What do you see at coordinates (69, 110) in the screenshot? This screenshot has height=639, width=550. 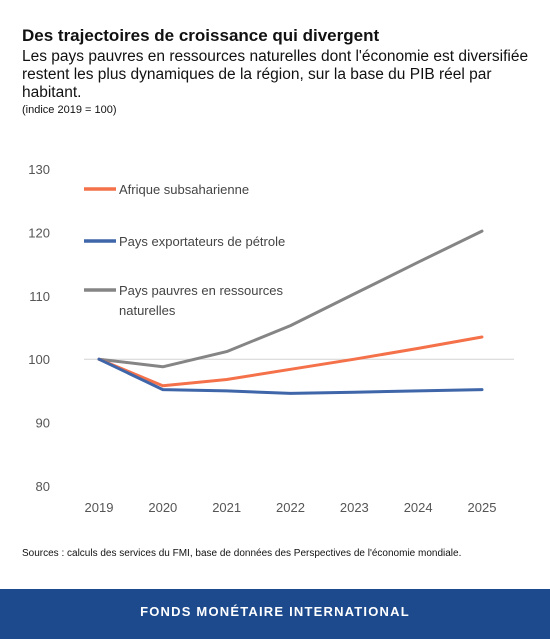 I see `unit-note: (indice 2019 = 100)` at bounding box center [69, 110].